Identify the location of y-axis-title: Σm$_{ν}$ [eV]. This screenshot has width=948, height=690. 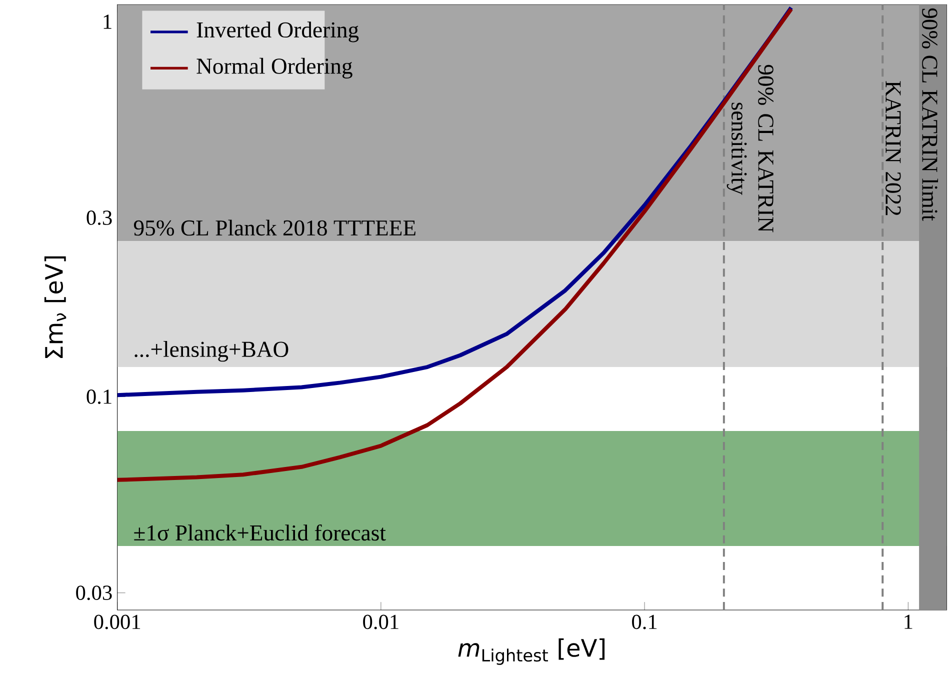
(55, 307).